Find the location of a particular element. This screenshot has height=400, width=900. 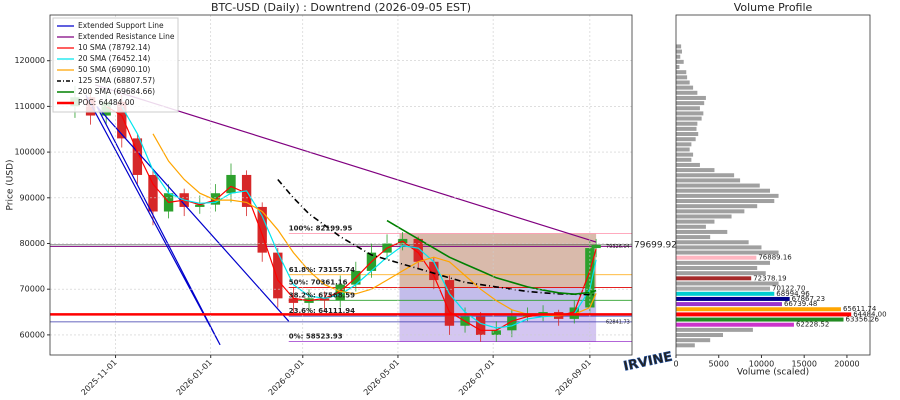

x-tick-label: 2026-05-01 is located at coordinates (381, 377).